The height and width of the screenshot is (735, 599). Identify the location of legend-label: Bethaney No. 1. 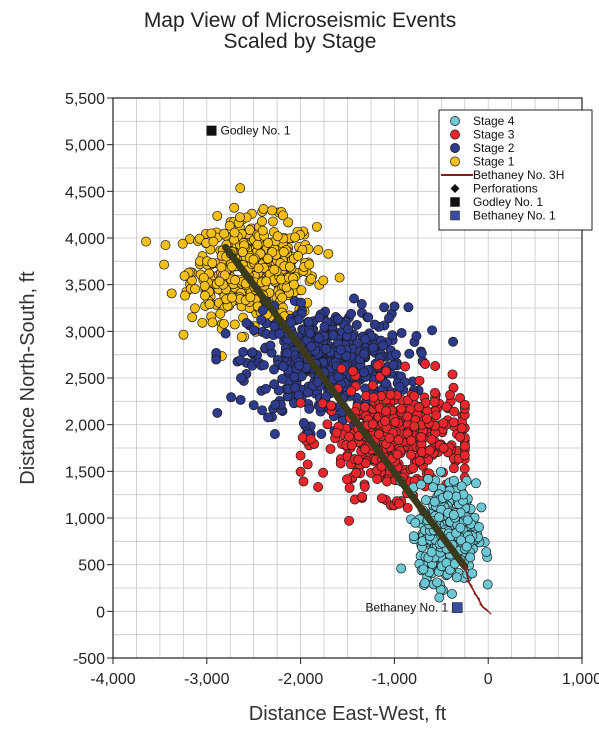
(514, 216).